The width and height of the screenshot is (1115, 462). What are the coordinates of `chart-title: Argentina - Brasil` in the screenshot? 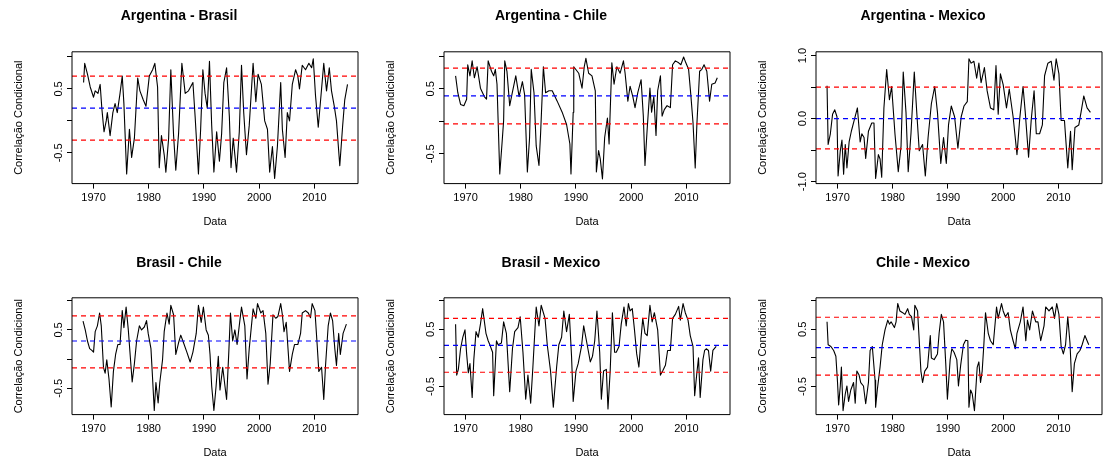 It's located at (179, 15).